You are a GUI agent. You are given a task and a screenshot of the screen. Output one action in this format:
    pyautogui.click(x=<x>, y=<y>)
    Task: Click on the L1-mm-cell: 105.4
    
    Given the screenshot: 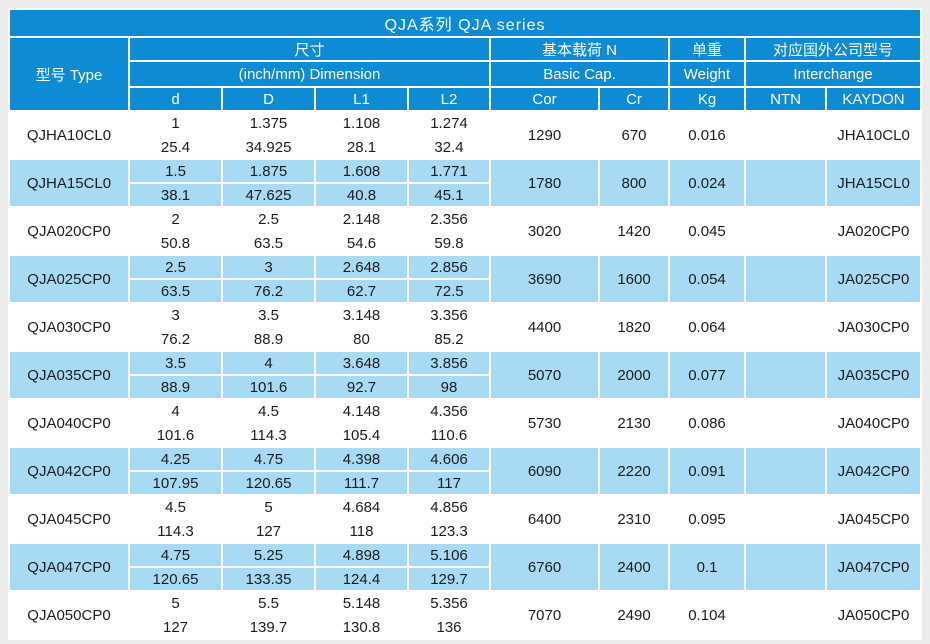 What is the action you would take?
    pyautogui.click(x=361, y=435)
    